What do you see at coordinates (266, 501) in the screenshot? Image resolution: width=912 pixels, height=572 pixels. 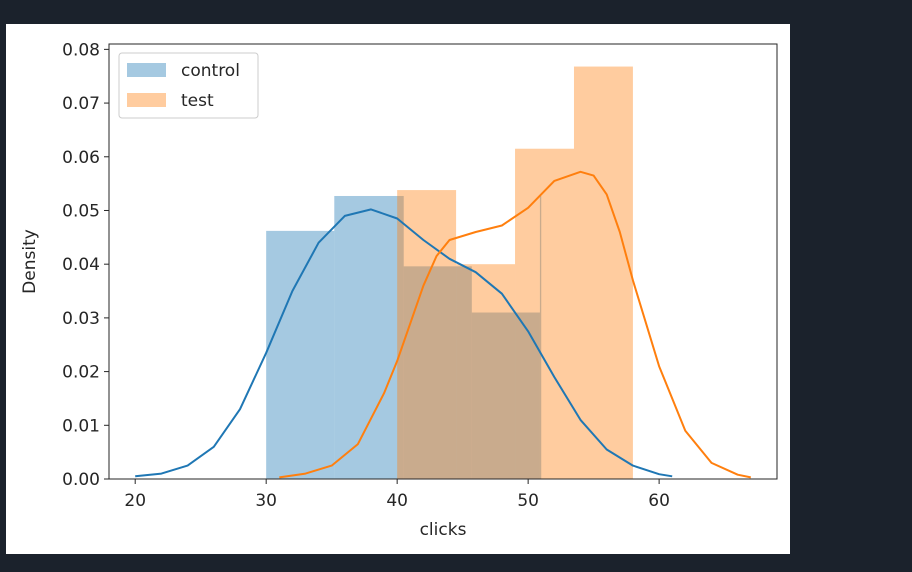 I see `x-tick-label-30: 30` at bounding box center [266, 501].